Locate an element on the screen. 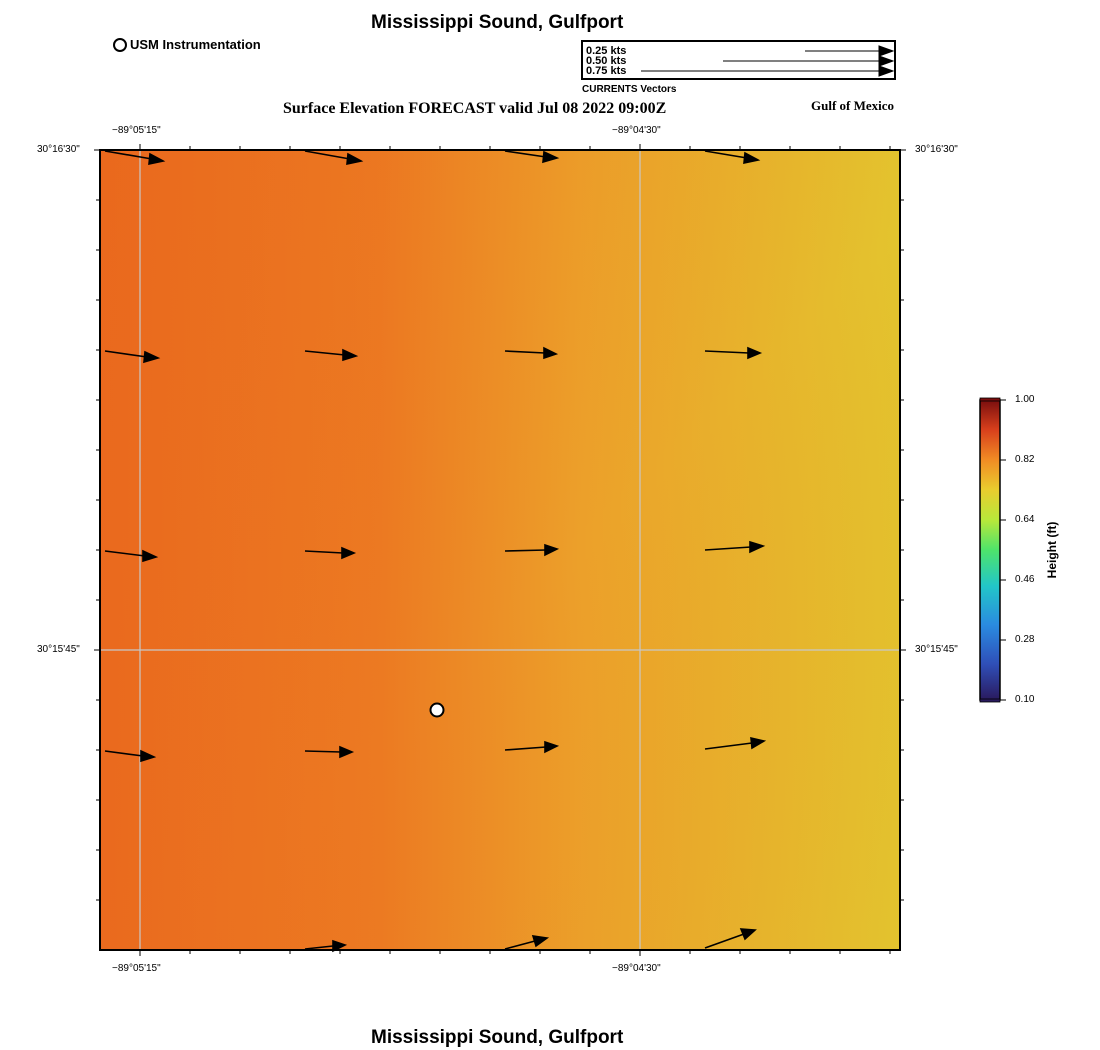 Image resolution: width=1100 pixels, height=1050 pixels. colorbar-tick-label: 0.64 is located at coordinates (1025, 519).